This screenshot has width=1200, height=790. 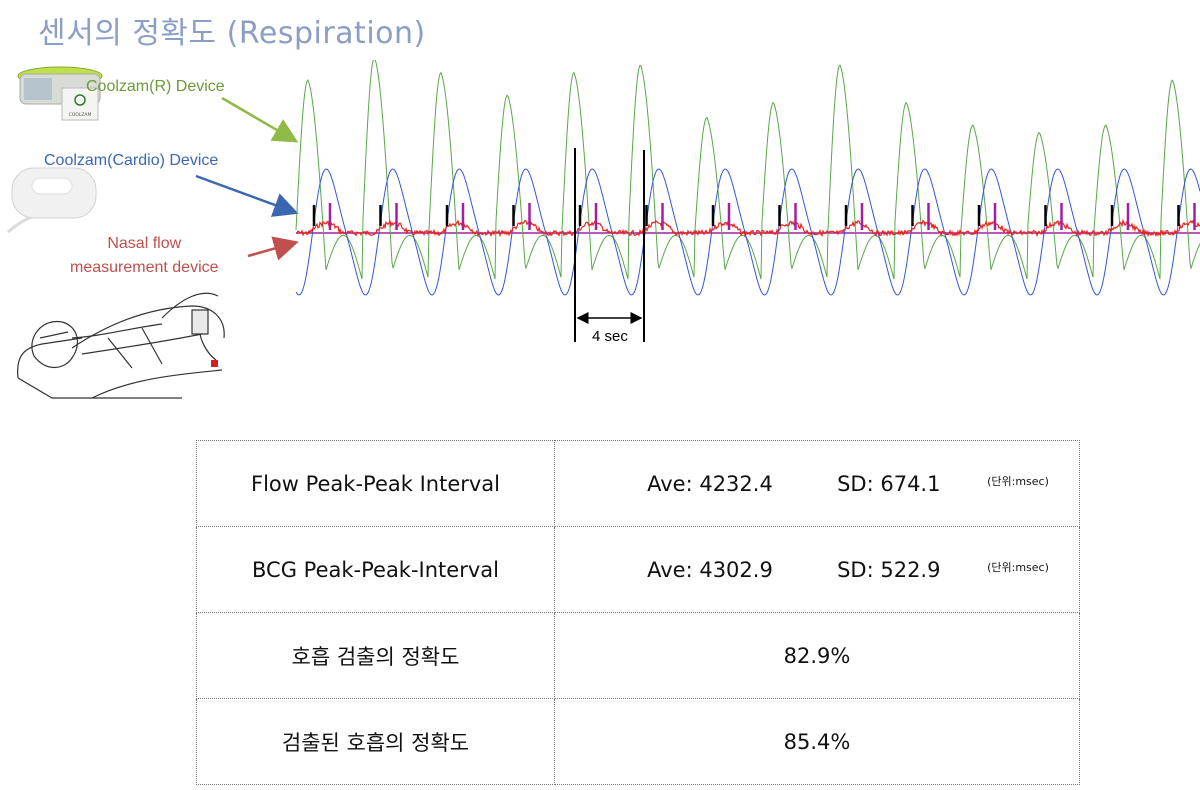 I want to click on nasal-flow-label-line1: Nasal flow, so click(x=144, y=243).